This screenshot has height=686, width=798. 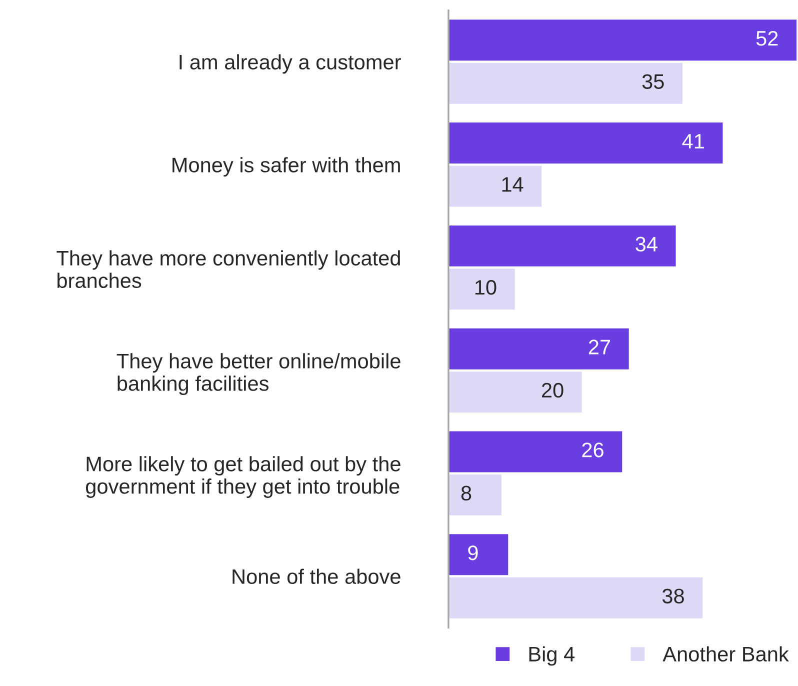 I want to click on data-label: 41, so click(x=693, y=141).